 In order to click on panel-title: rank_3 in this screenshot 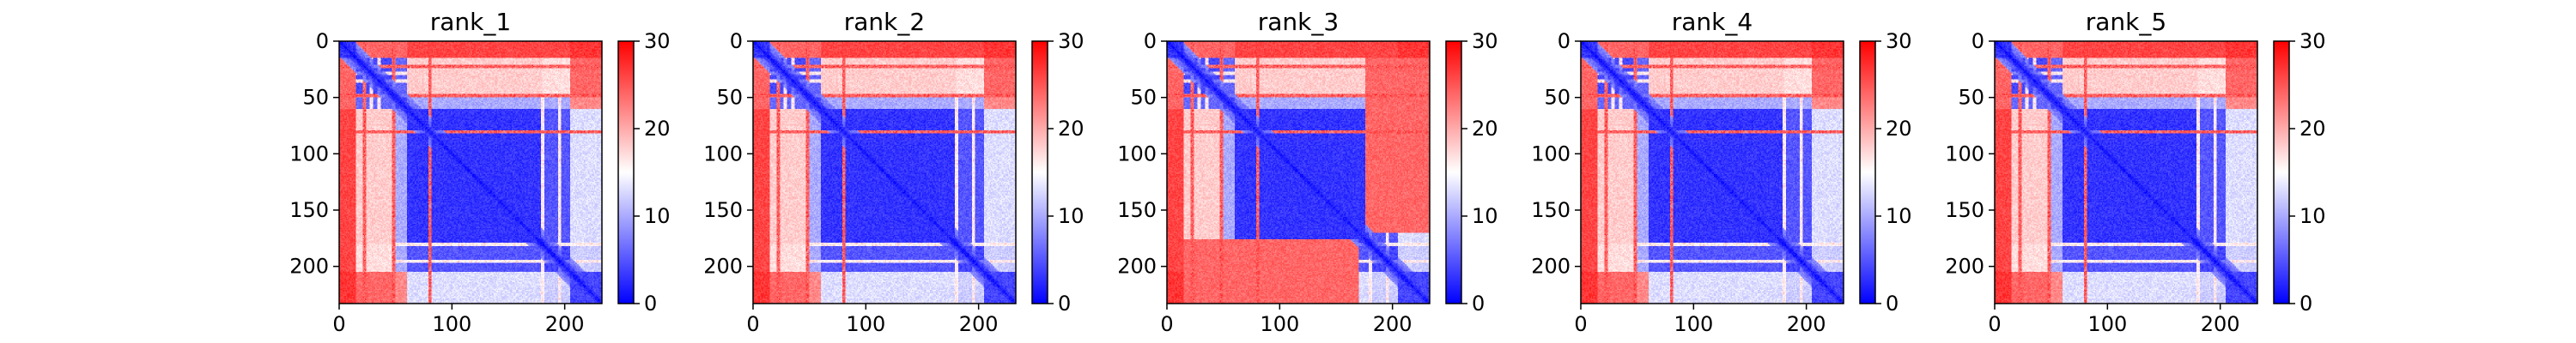, I will do `click(1298, 22)`.